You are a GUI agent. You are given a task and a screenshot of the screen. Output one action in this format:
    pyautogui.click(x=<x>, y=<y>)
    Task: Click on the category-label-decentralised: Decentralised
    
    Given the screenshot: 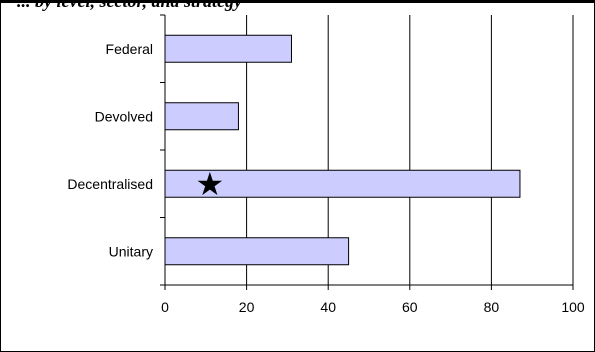 What is the action you would take?
    pyautogui.click(x=110, y=184)
    